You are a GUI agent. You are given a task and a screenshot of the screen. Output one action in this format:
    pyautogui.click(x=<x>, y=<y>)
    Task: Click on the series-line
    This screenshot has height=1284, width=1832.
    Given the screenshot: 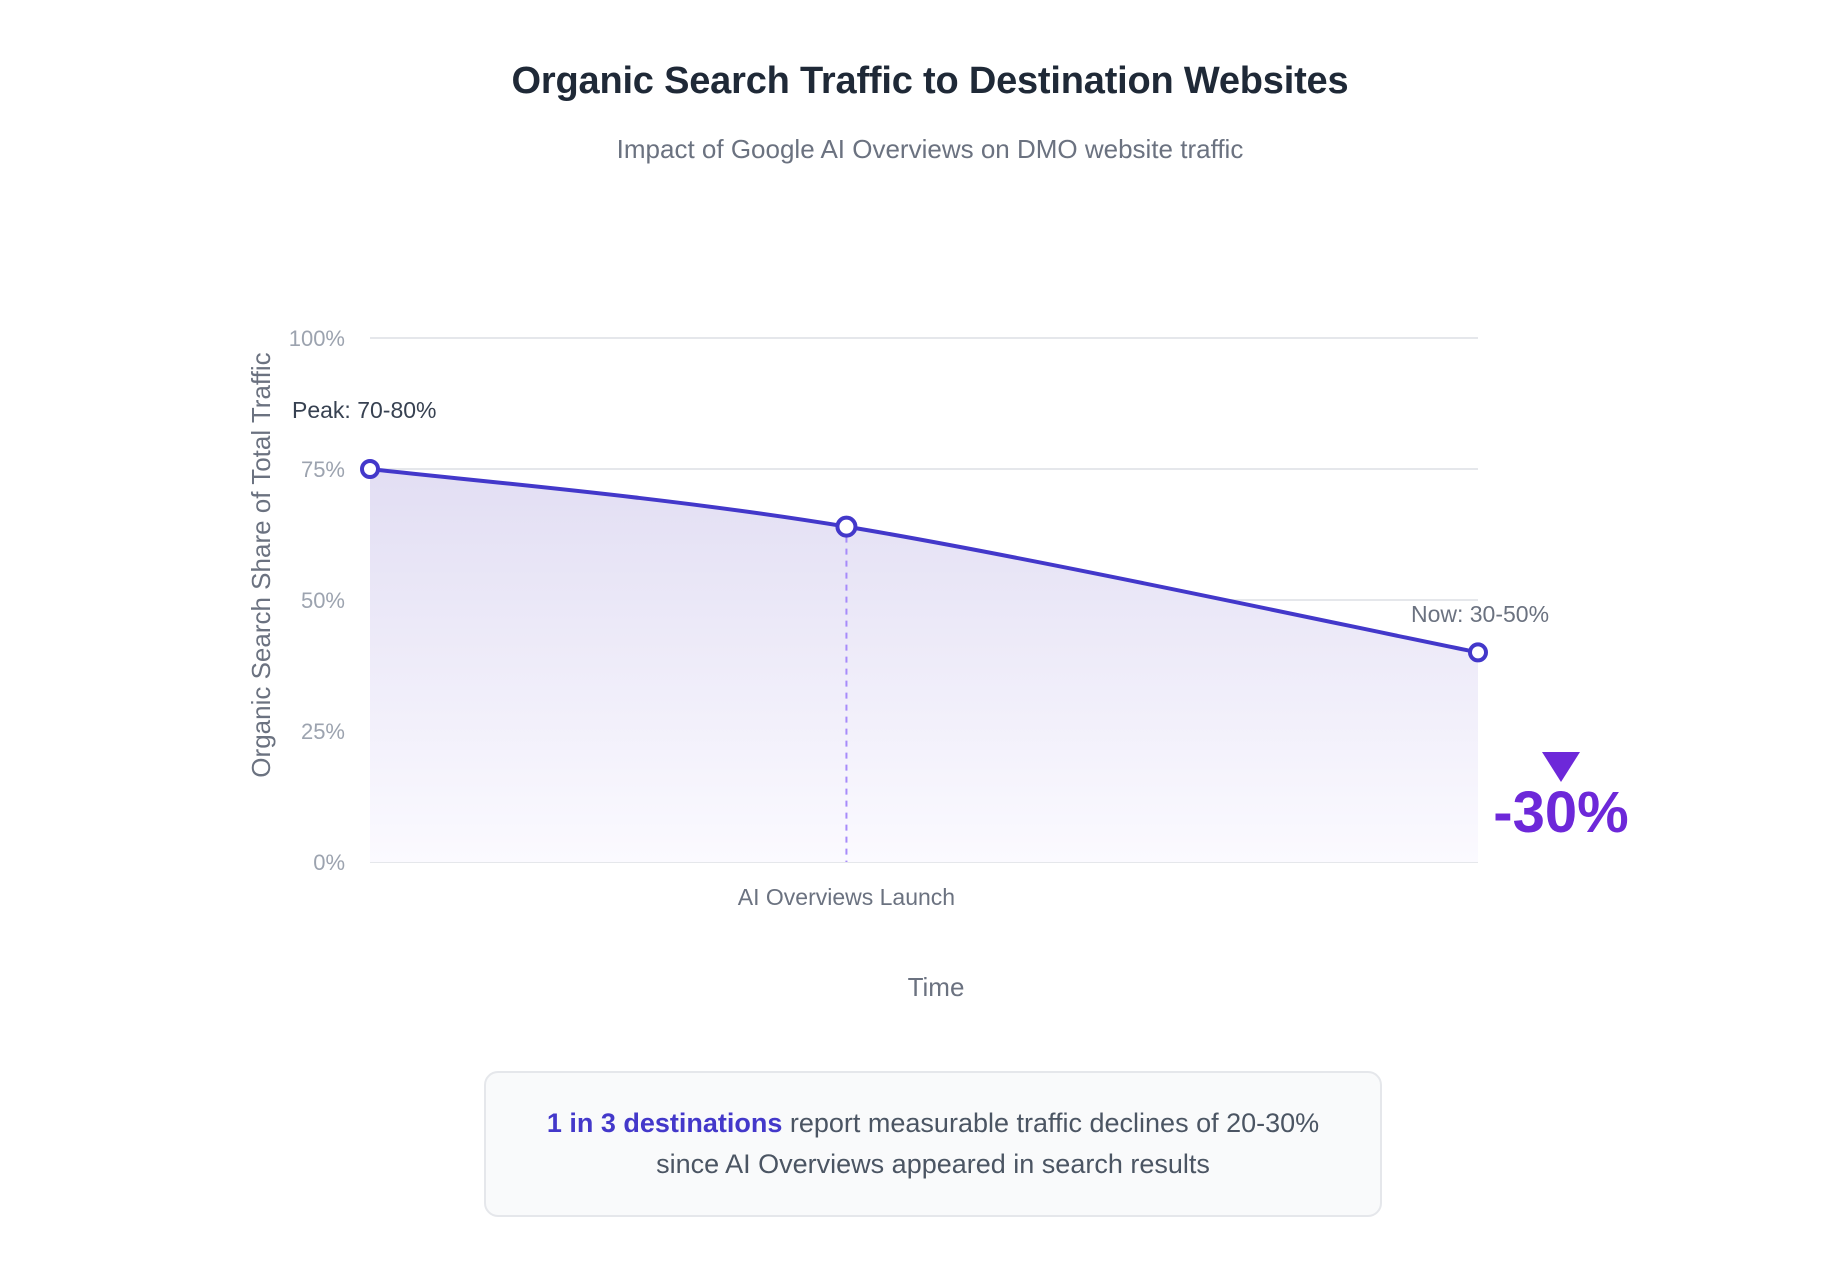 What is the action you would take?
    pyautogui.click(x=924, y=561)
    